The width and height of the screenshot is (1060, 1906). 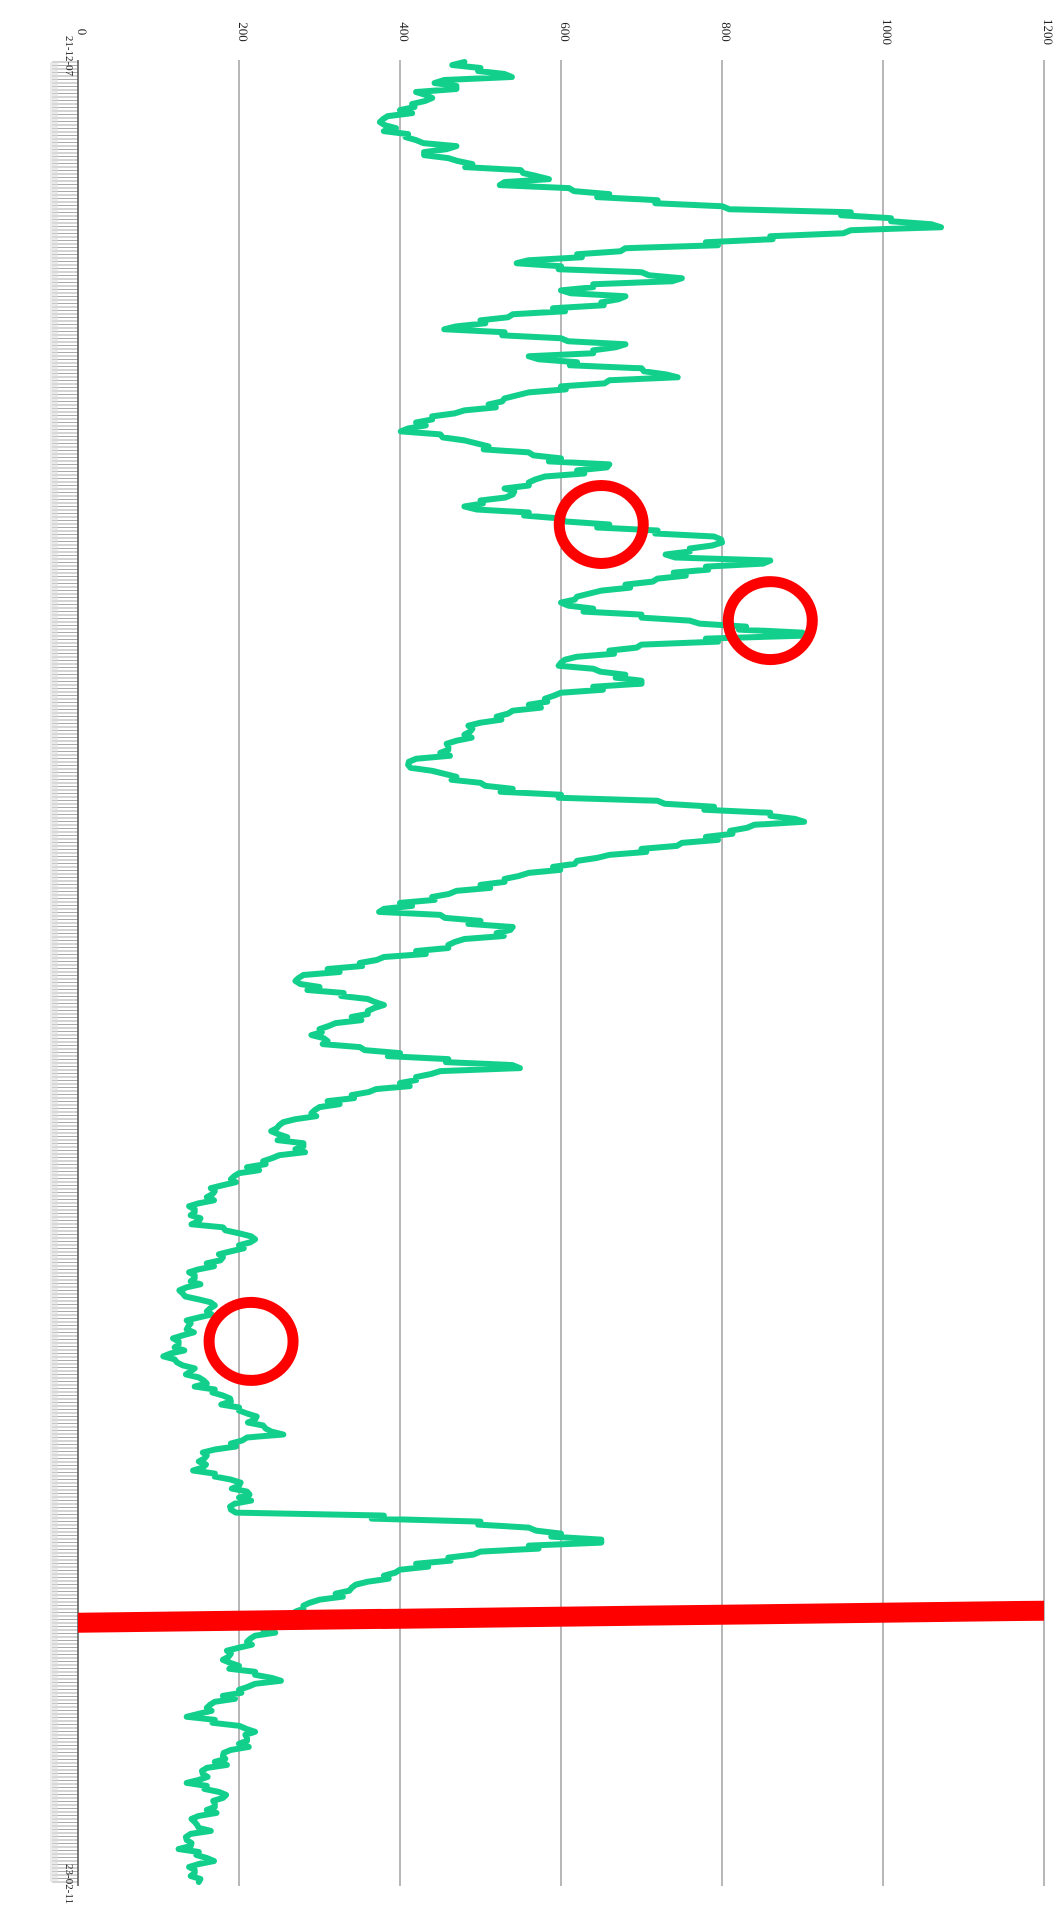 I want to click on tick-label-800: 800, so click(x=726, y=32).